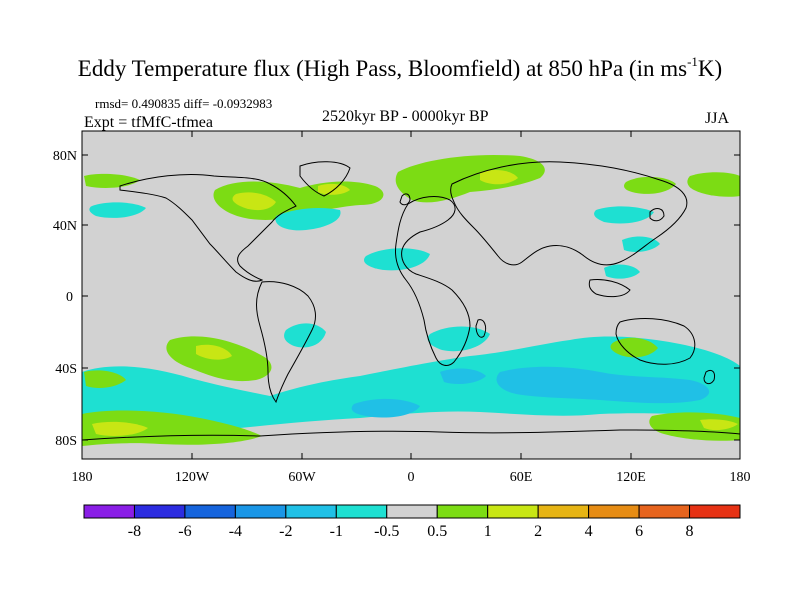  What do you see at coordinates (470, 178) in the screenshot?
I see `region-eurasia-positive` at bounding box center [470, 178].